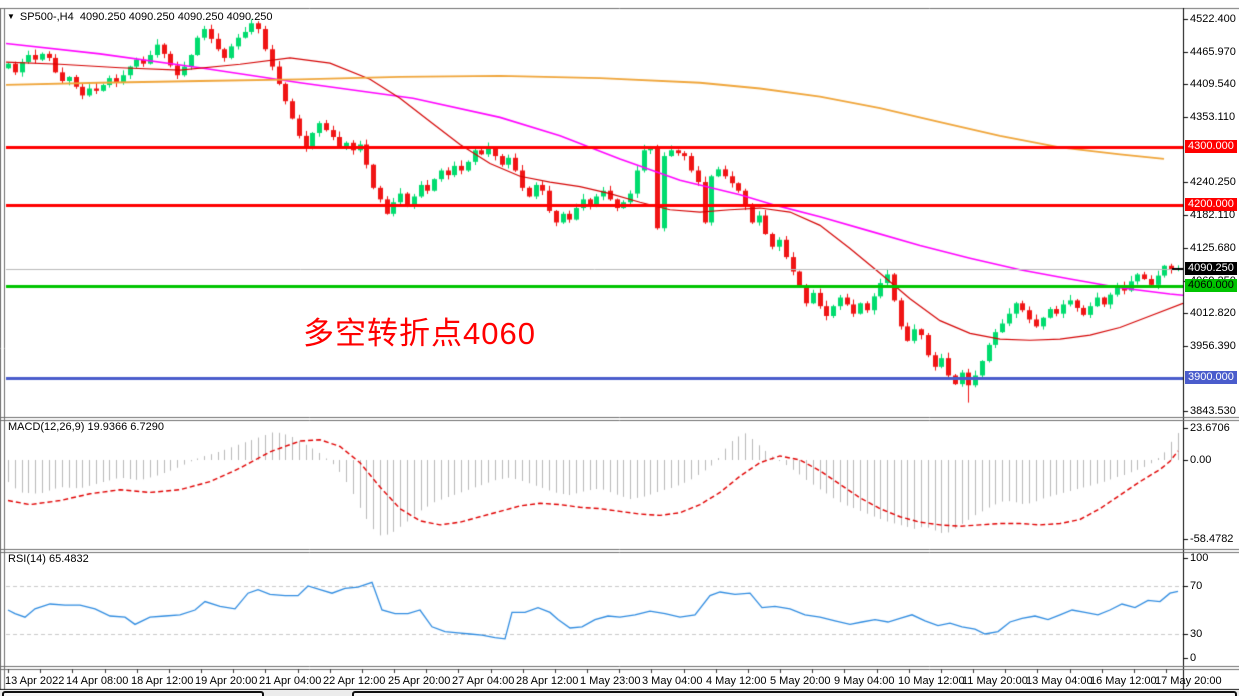 Image resolution: width=1239 pixels, height=696 pixels. What do you see at coordinates (1196, 586) in the screenshot?
I see `rsi-axis-label: 70` at bounding box center [1196, 586].